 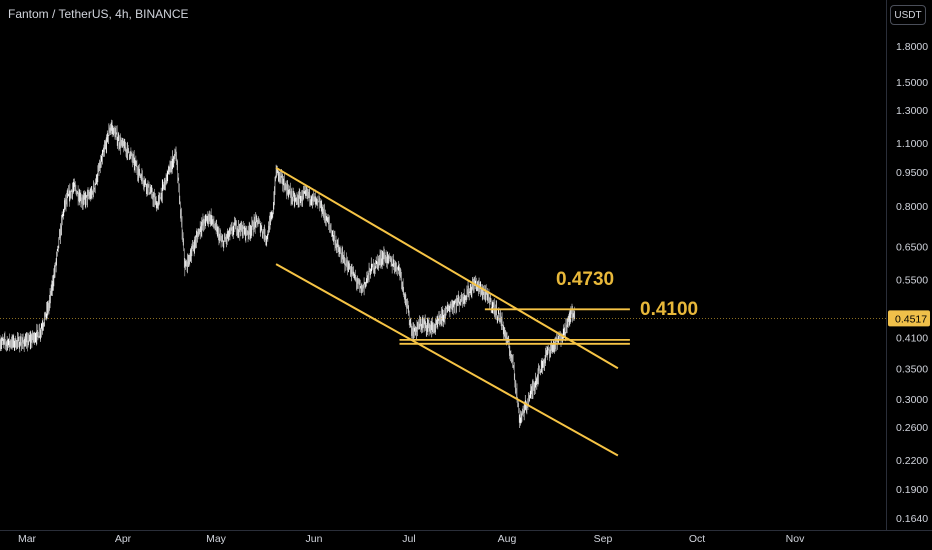 What do you see at coordinates (912, 281) in the screenshot?
I see `price-tick-label: 0.5500` at bounding box center [912, 281].